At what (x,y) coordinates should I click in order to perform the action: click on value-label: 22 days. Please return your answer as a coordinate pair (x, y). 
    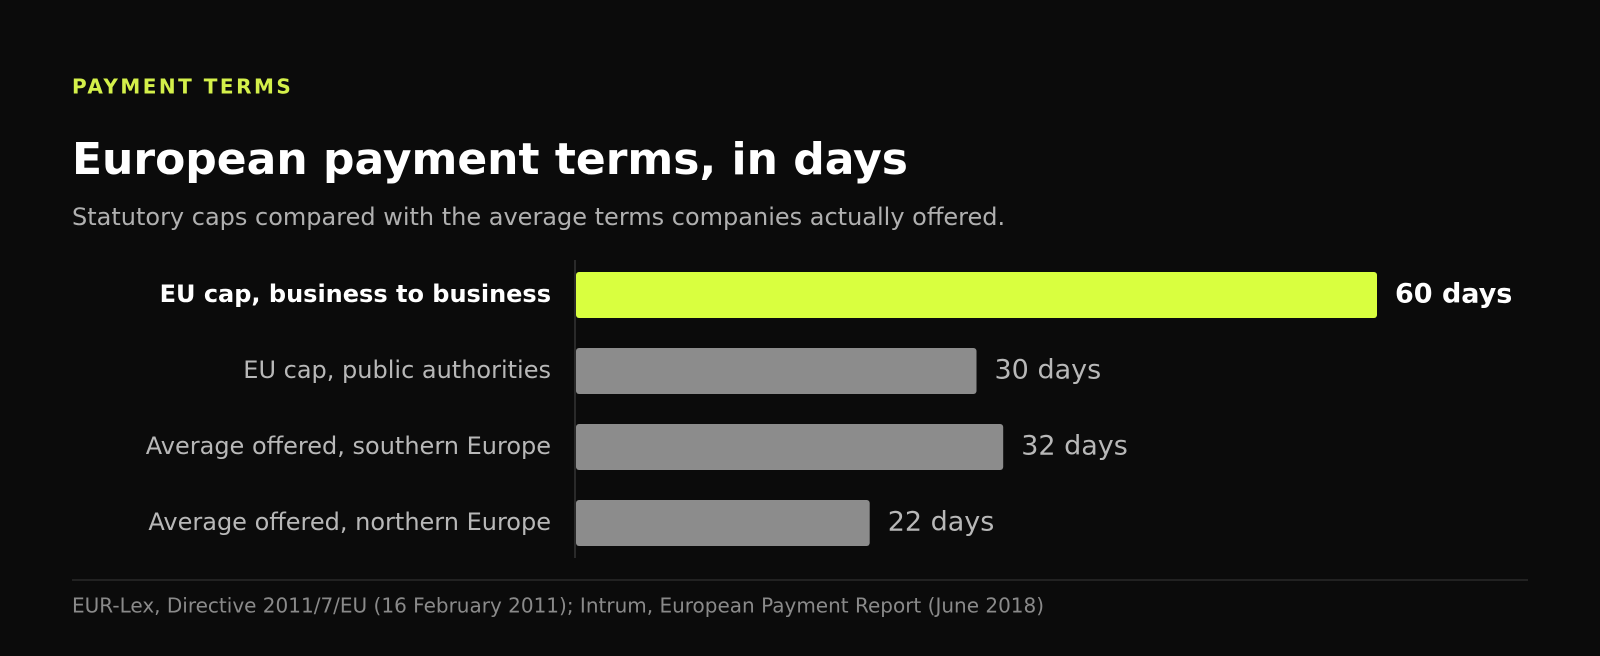
    Looking at the image, I should click on (941, 522).